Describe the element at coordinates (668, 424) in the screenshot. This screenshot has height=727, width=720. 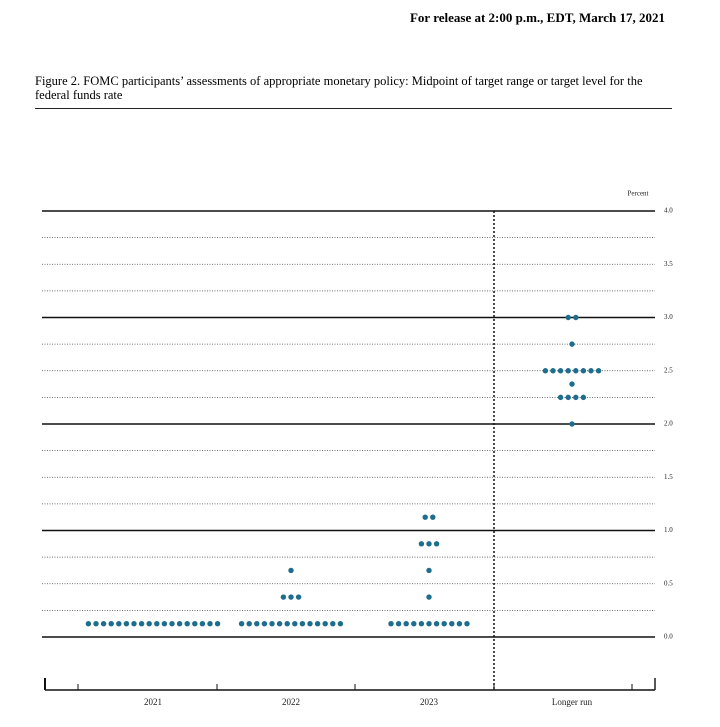
I see `y-tick-label: 2.0` at that location.